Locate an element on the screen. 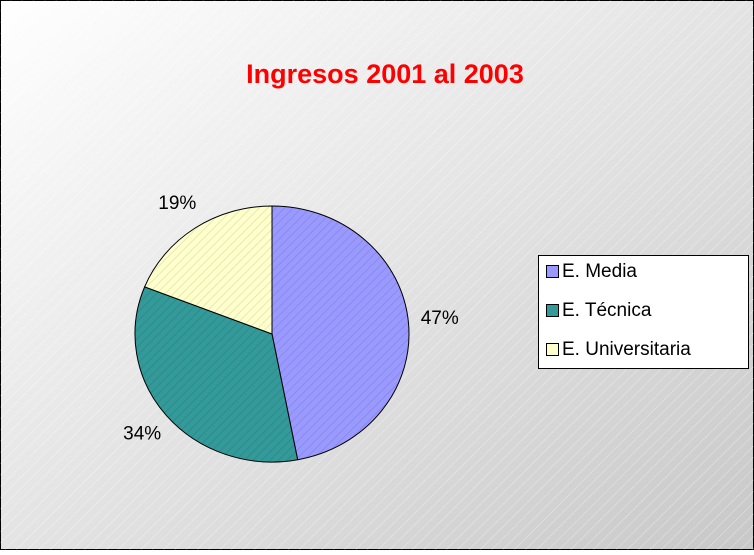  legend-label: E. Media is located at coordinates (599, 271).